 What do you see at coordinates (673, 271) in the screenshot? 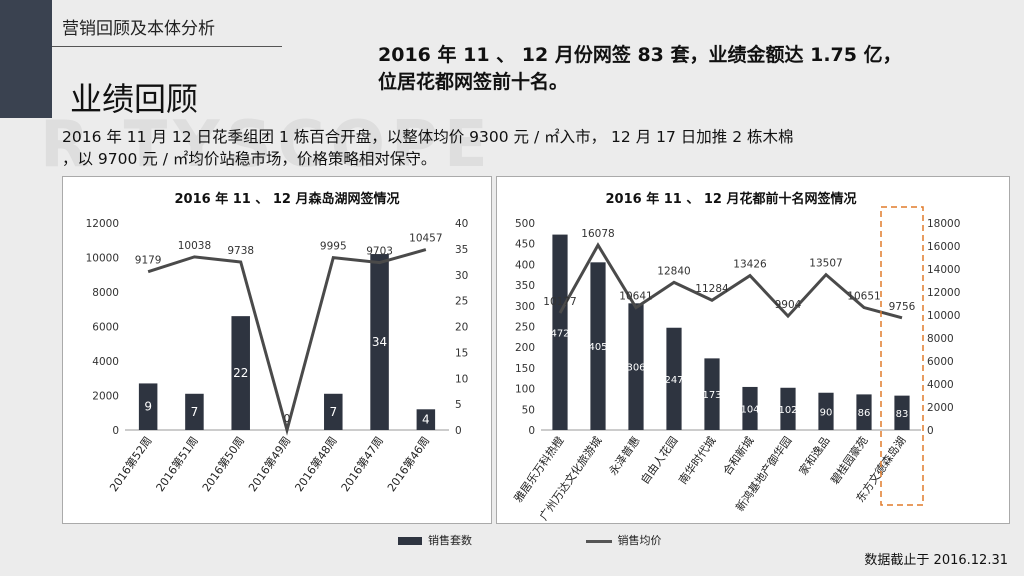
I see `line-data-label: 12840` at bounding box center [673, 271].